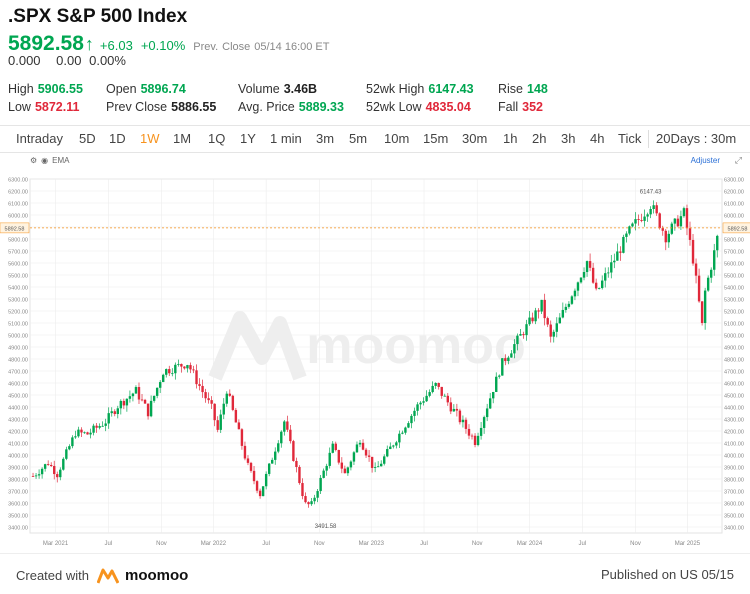 This screenshot has height=594, width=750. What do you see at coordinates (705, 160) in the screenshot?
I see `adjuster-link: Adjuster` at bounding box center [705, 160].